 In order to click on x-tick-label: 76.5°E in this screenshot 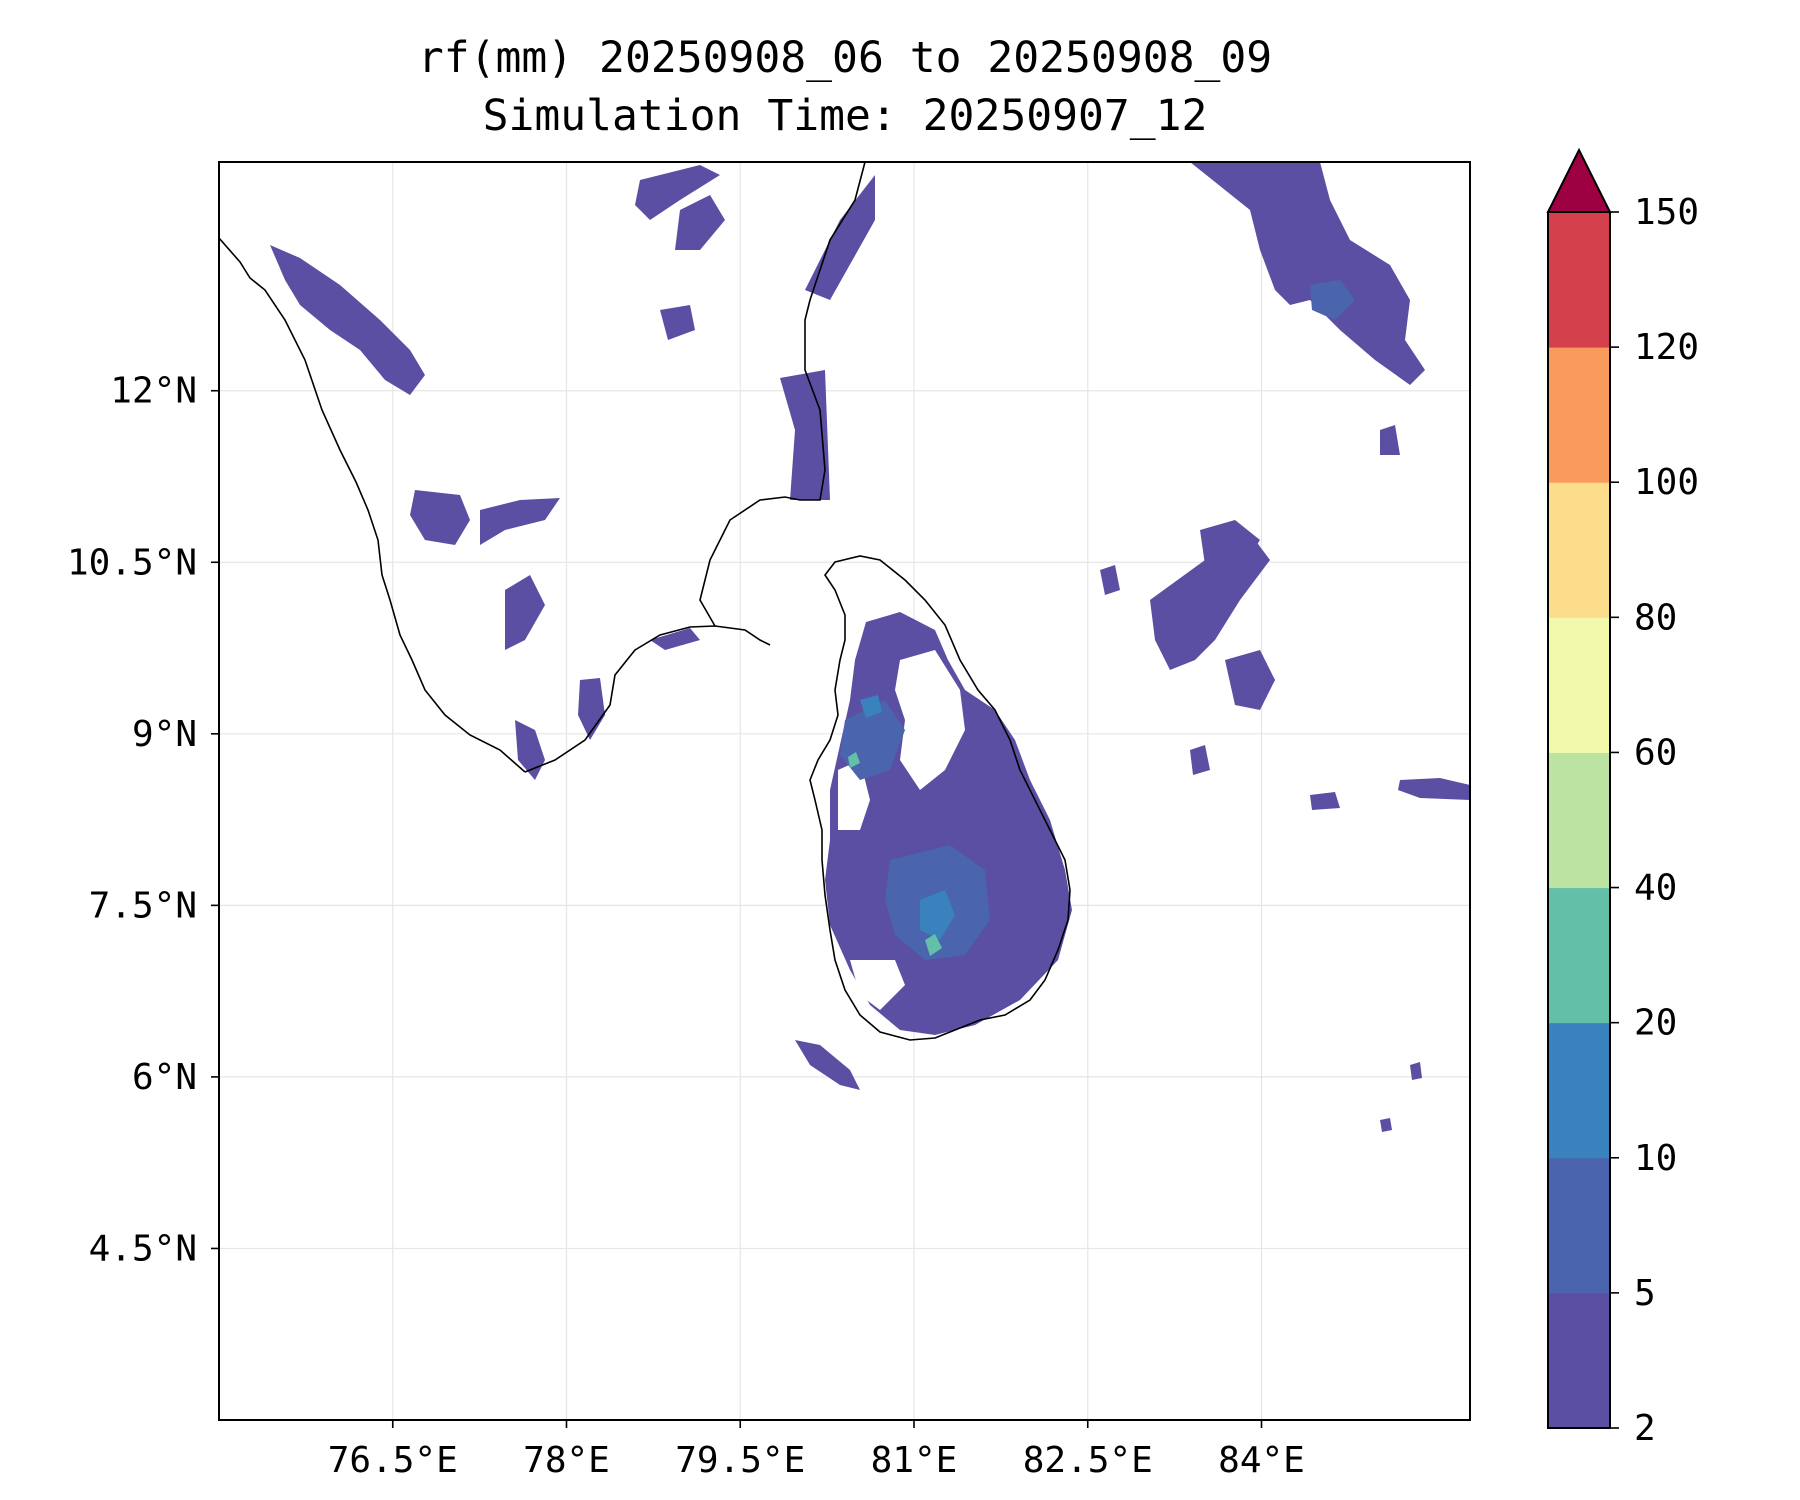, I will do `click(393, 1460)`.